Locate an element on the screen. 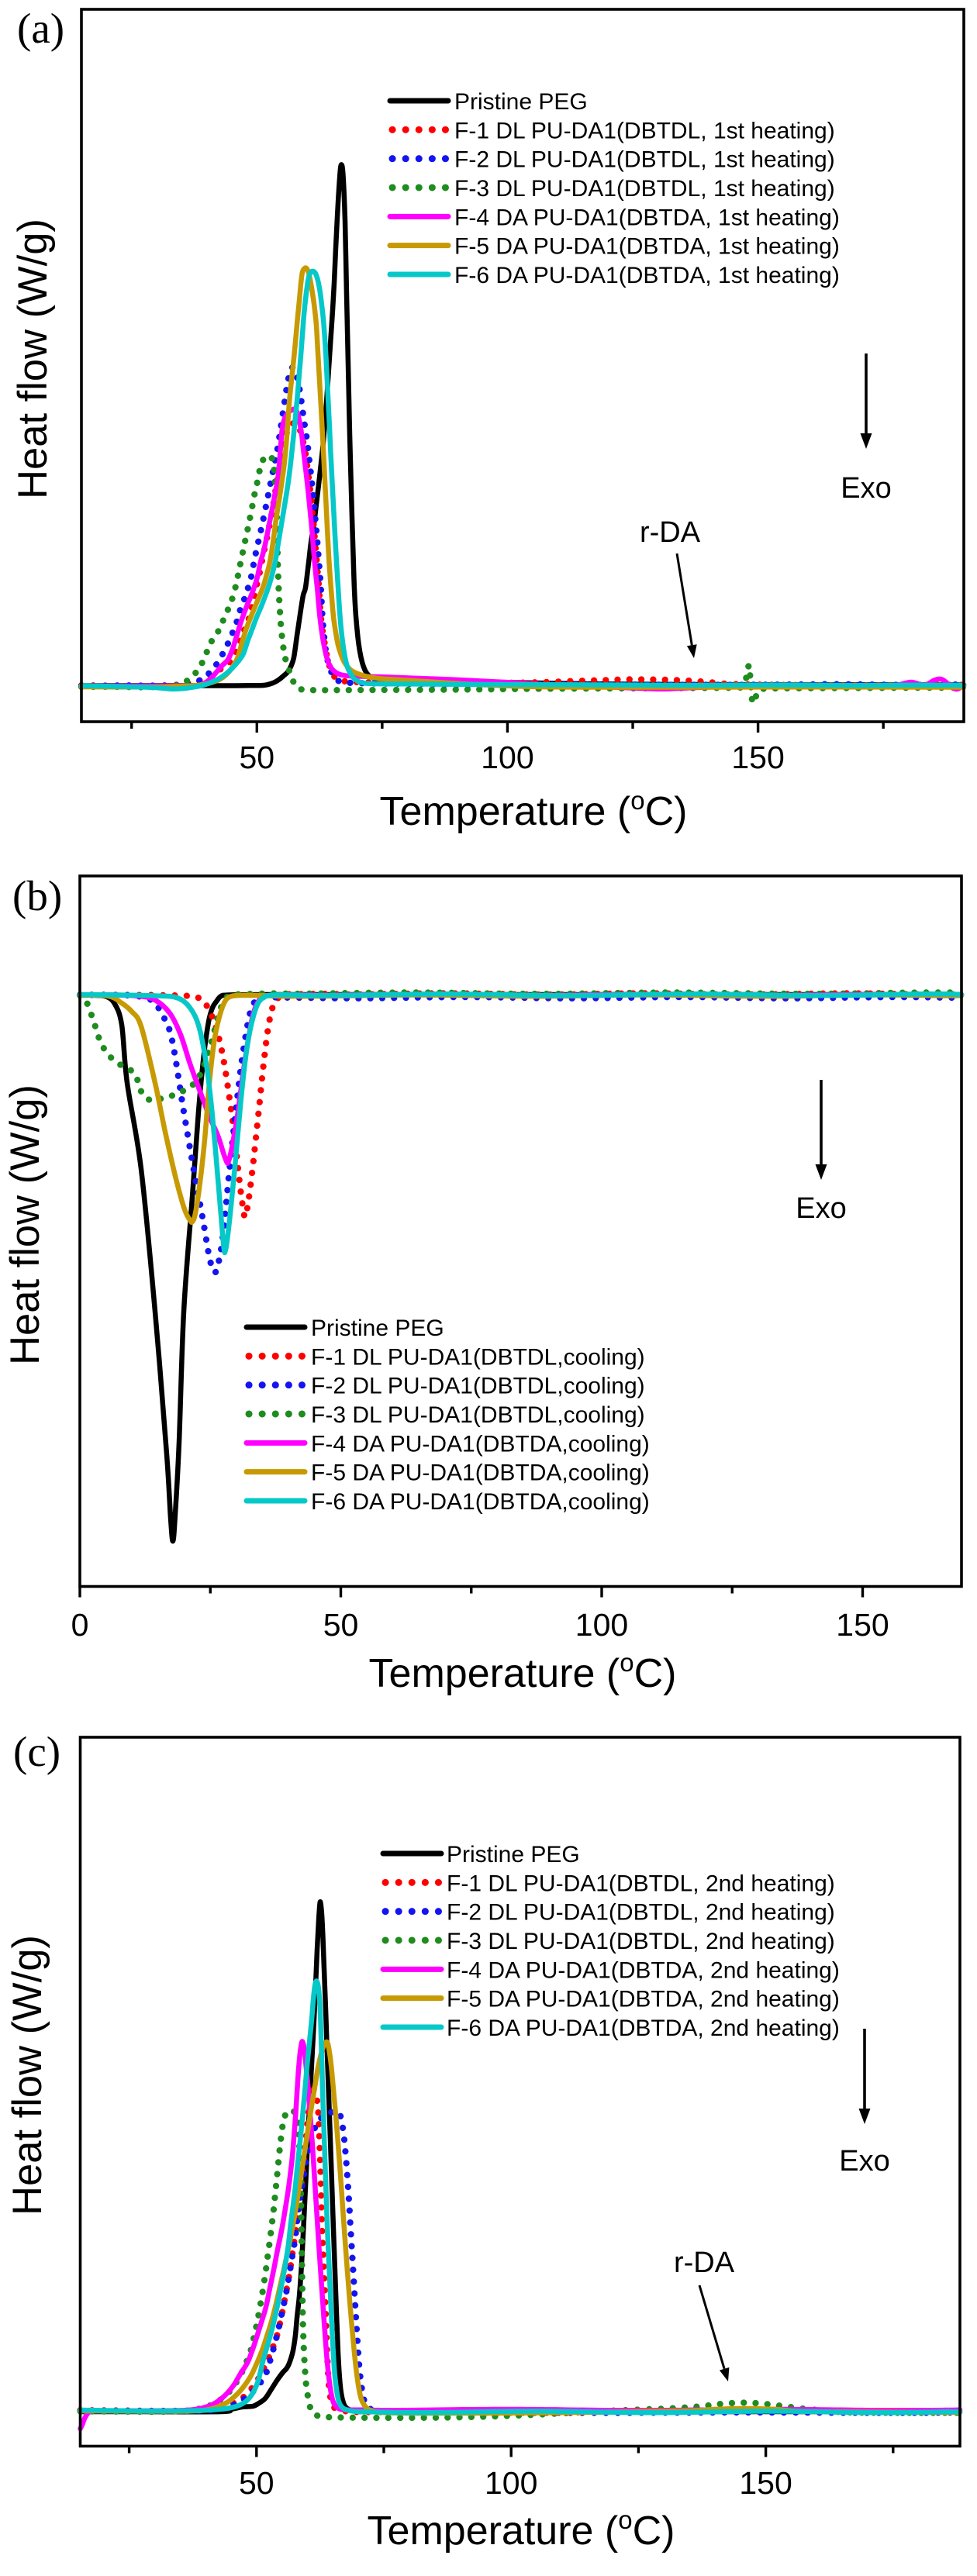  svg-text: F-2 DL PU-DA1(DBTDL,cooling) is located at coordinates (478, 1386).